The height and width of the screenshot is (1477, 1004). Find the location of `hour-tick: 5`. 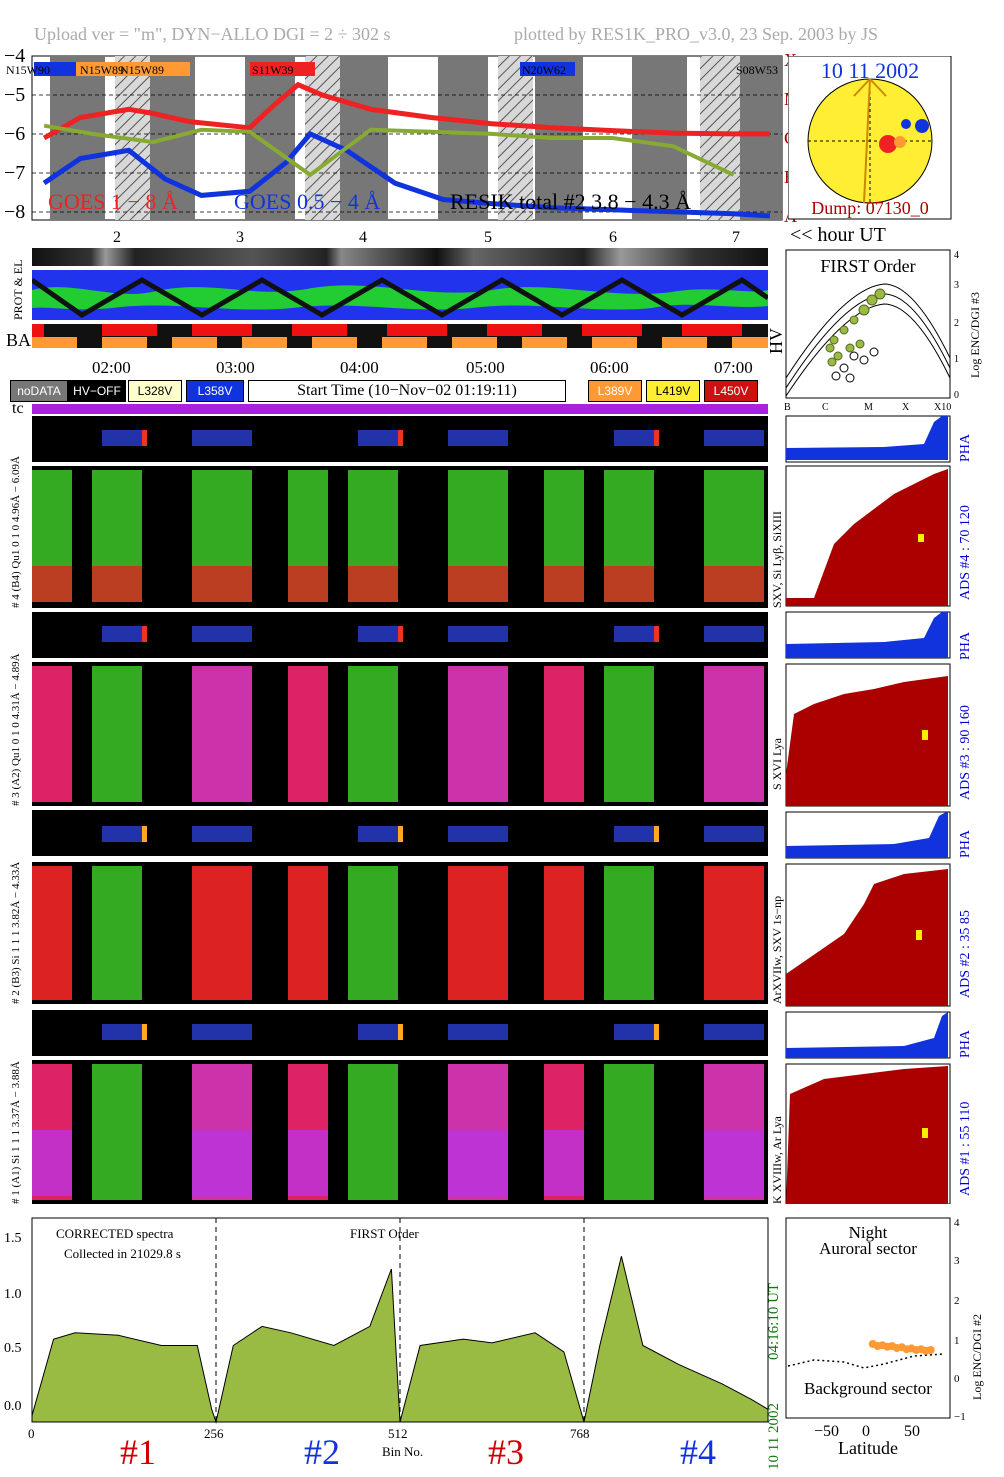

hour-tick: 5 is located at coordinates (488, 236).